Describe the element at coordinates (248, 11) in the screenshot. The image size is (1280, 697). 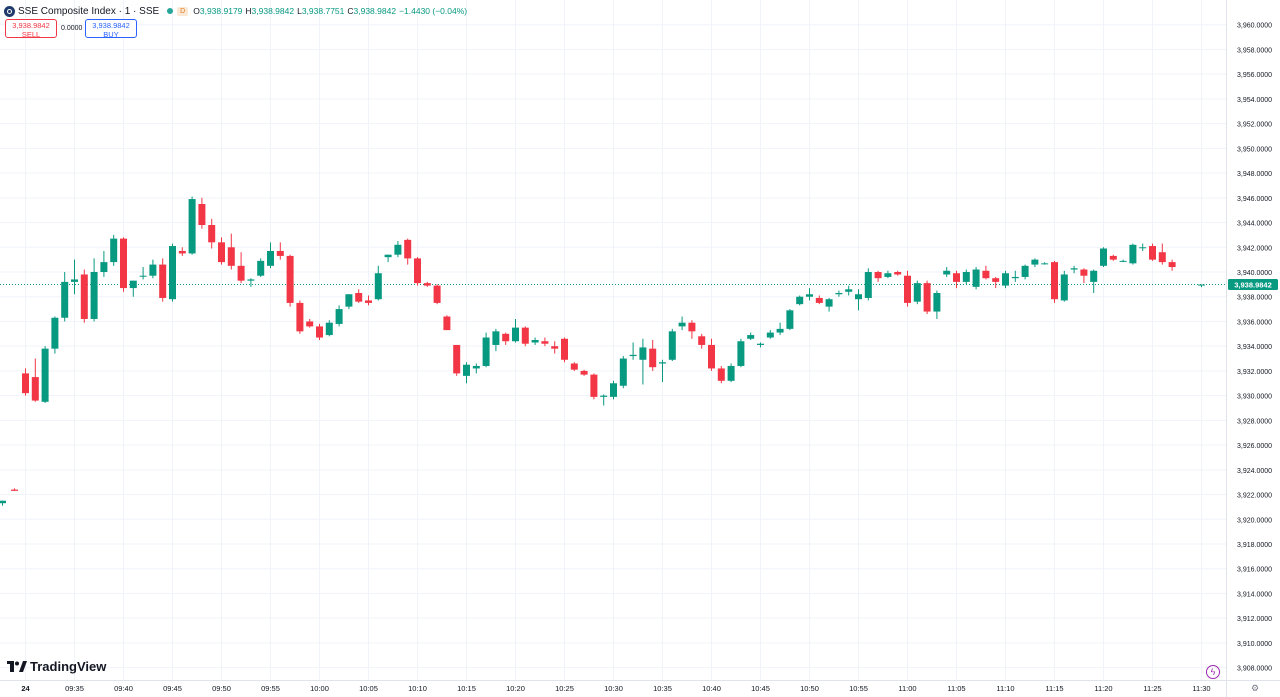
I see `high-label: H` at that location.